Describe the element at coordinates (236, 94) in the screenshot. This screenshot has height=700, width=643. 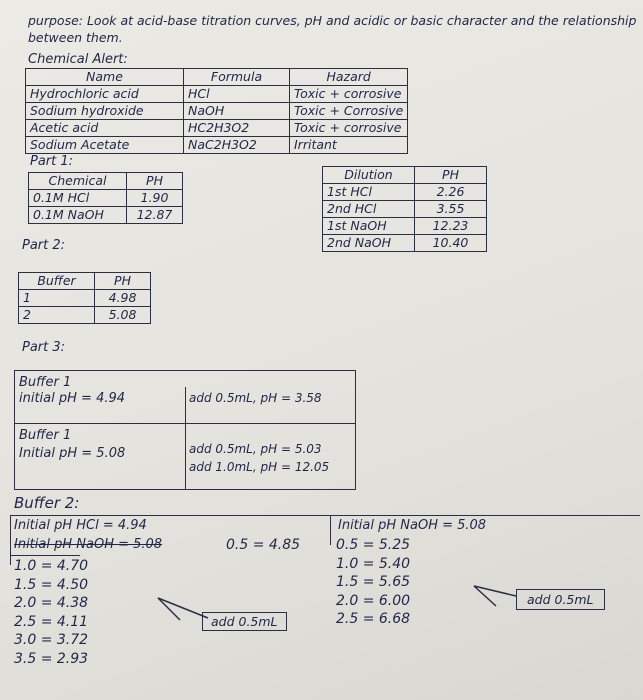
I see `cell: HCl` at that location.